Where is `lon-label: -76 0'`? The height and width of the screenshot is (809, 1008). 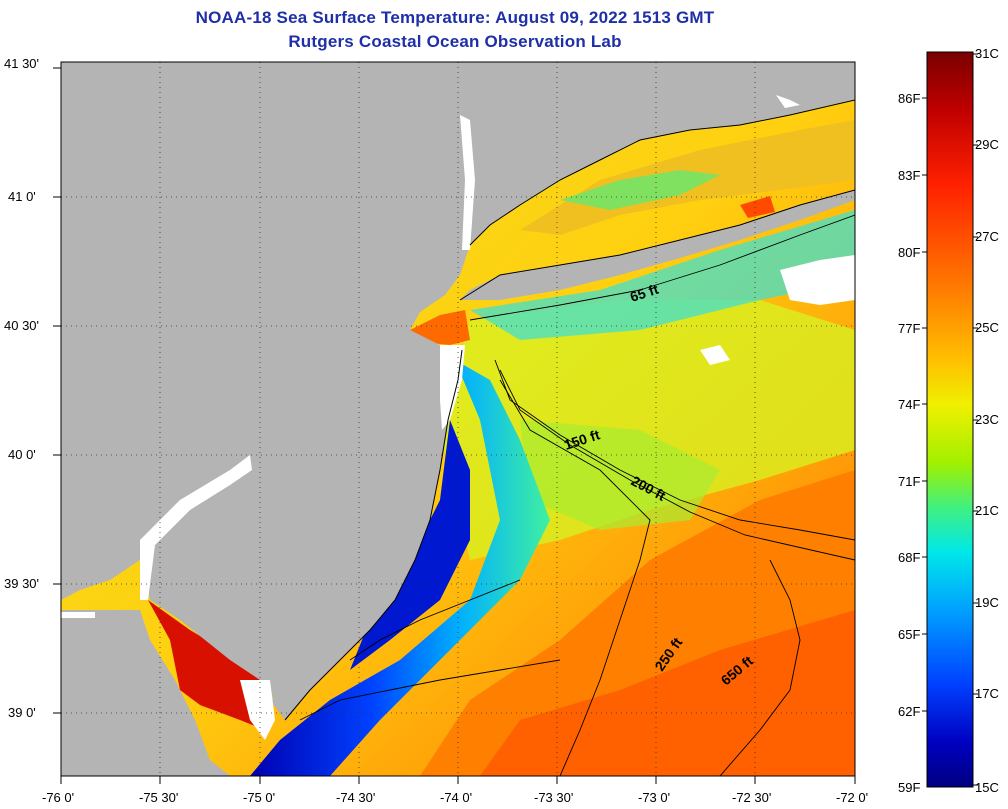 lon-label: -76 0' is located at coordinates (58, 797).